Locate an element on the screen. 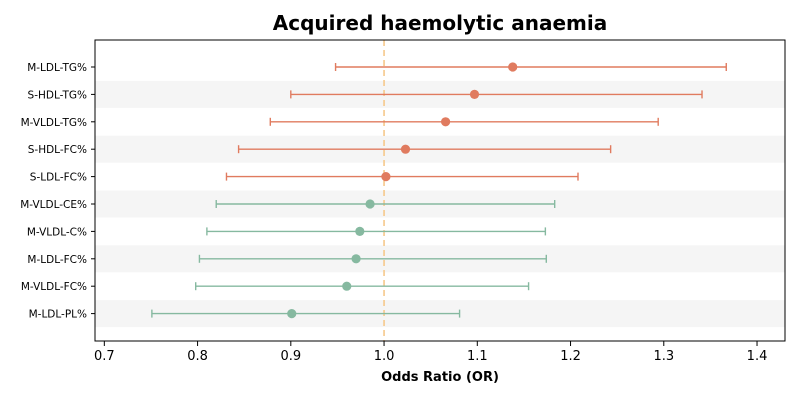 The height and width of the screenshot is (405, 800). x-tick-label: 0.7 is located at coordinates (104, 356).